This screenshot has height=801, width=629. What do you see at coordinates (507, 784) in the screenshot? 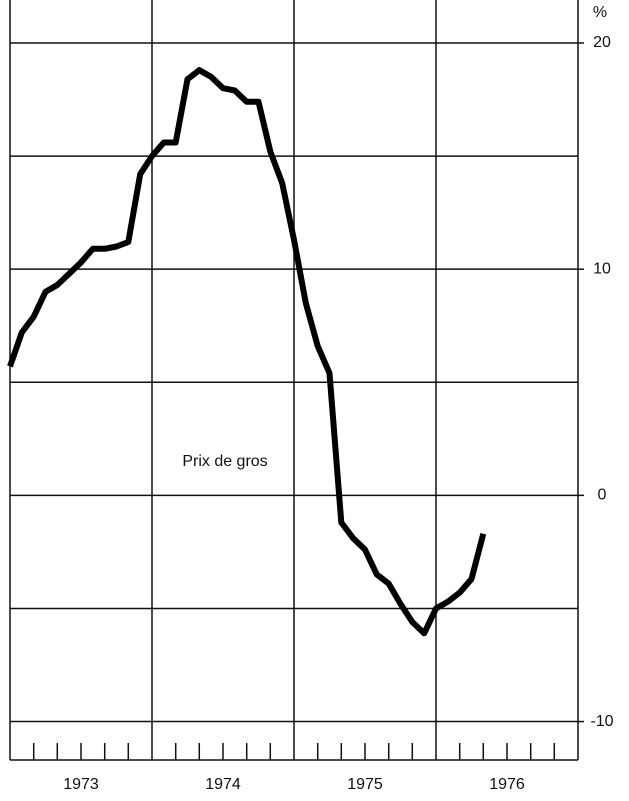
I see `x-tick-label: 1976` at bounding box center [507, 784].